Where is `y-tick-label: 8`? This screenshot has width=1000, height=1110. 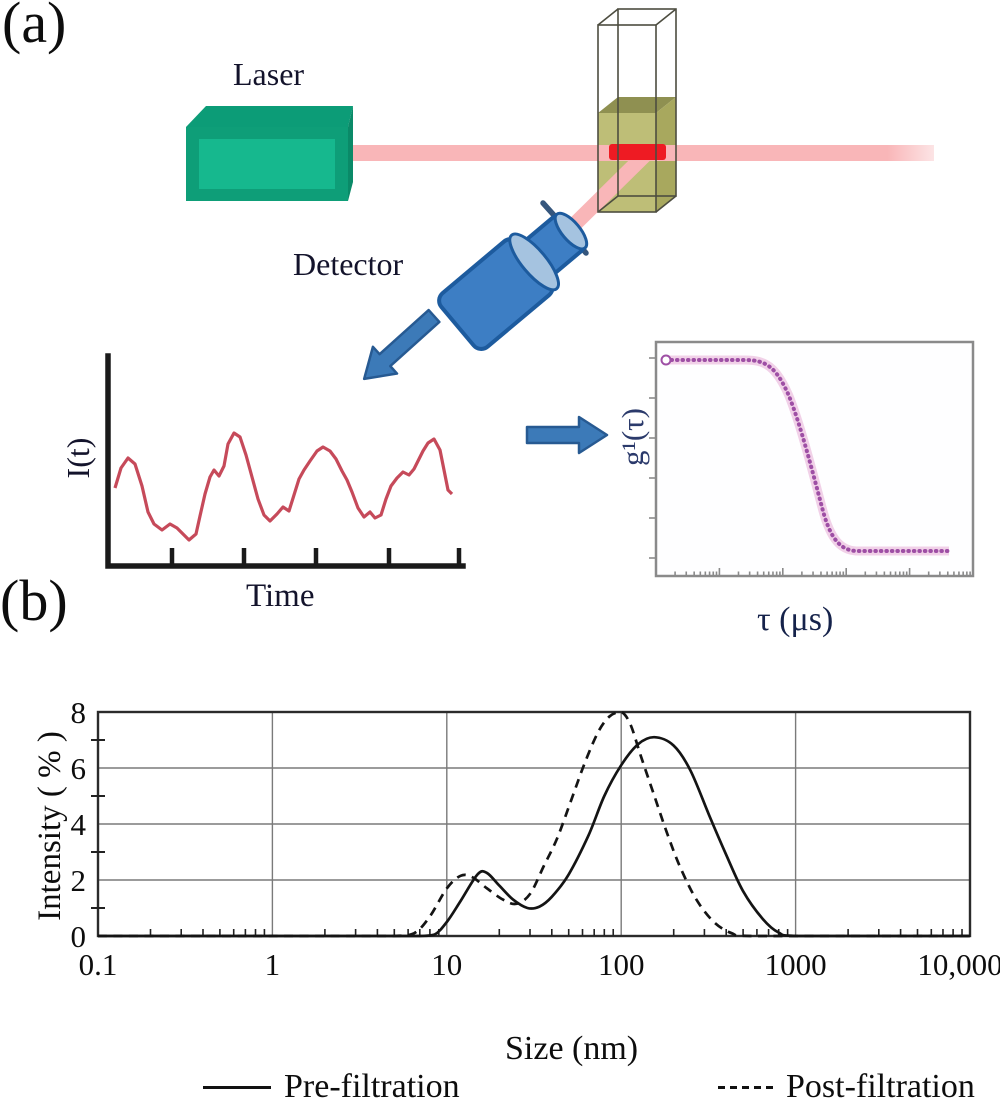 y-tick-label: 8 is located at coordinates (79, 712).